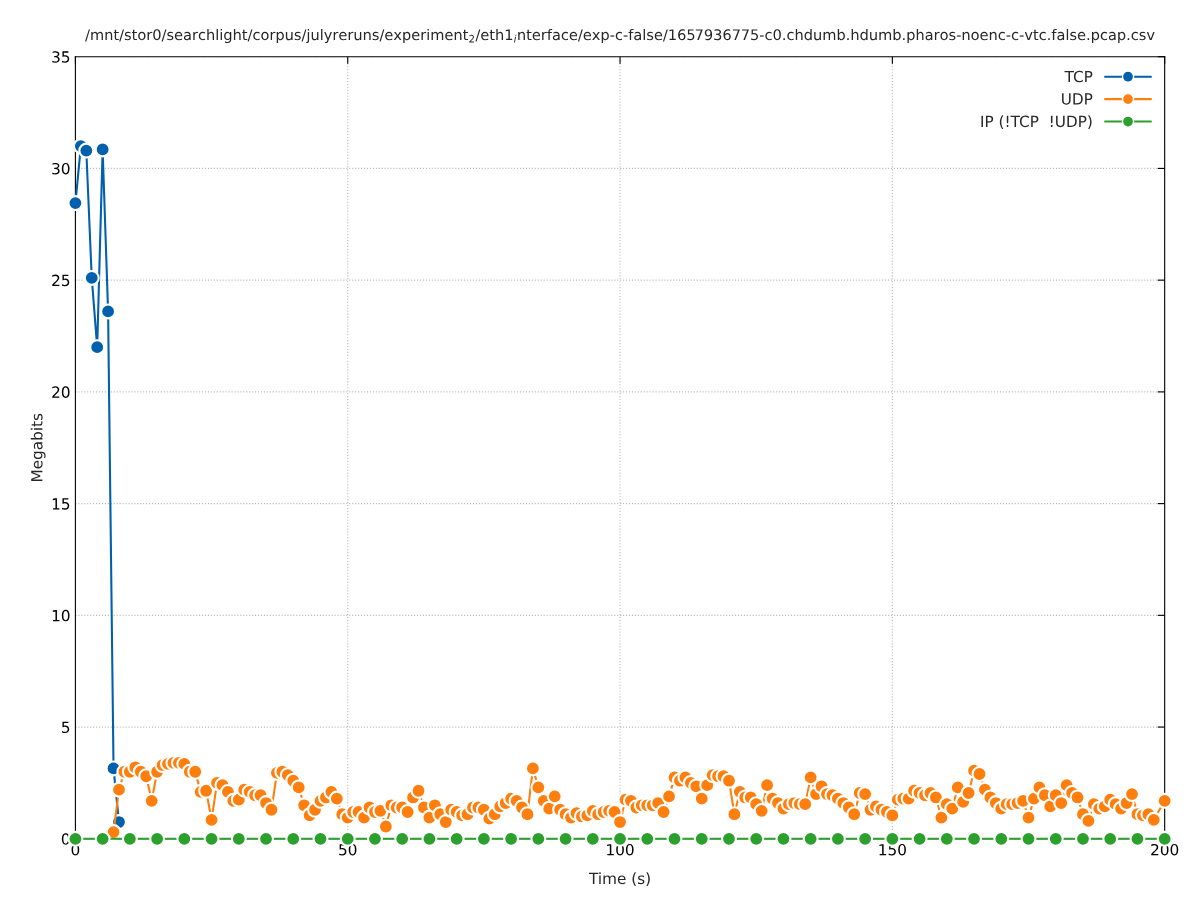 This screenshot has height=900, width=1197. Describe the element at coordinates (1078, 76) in the screenshot. I see `legend-label: TCP` at that location.